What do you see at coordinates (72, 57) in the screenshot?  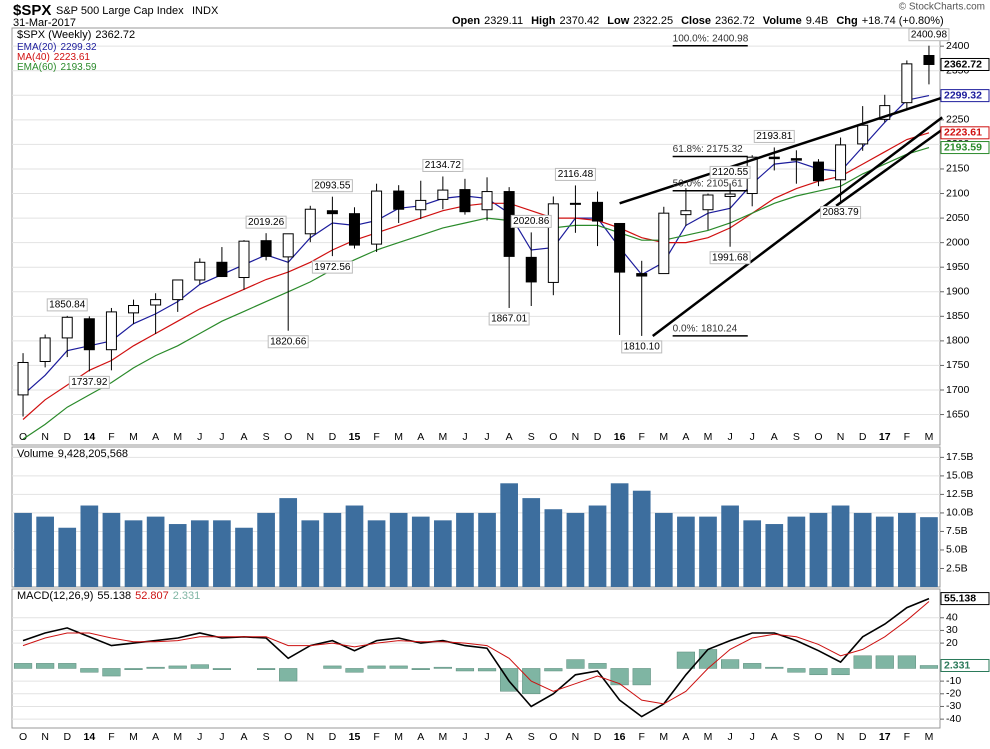 I see `legend-value: 2223.61` at bounding box center [72, 57].